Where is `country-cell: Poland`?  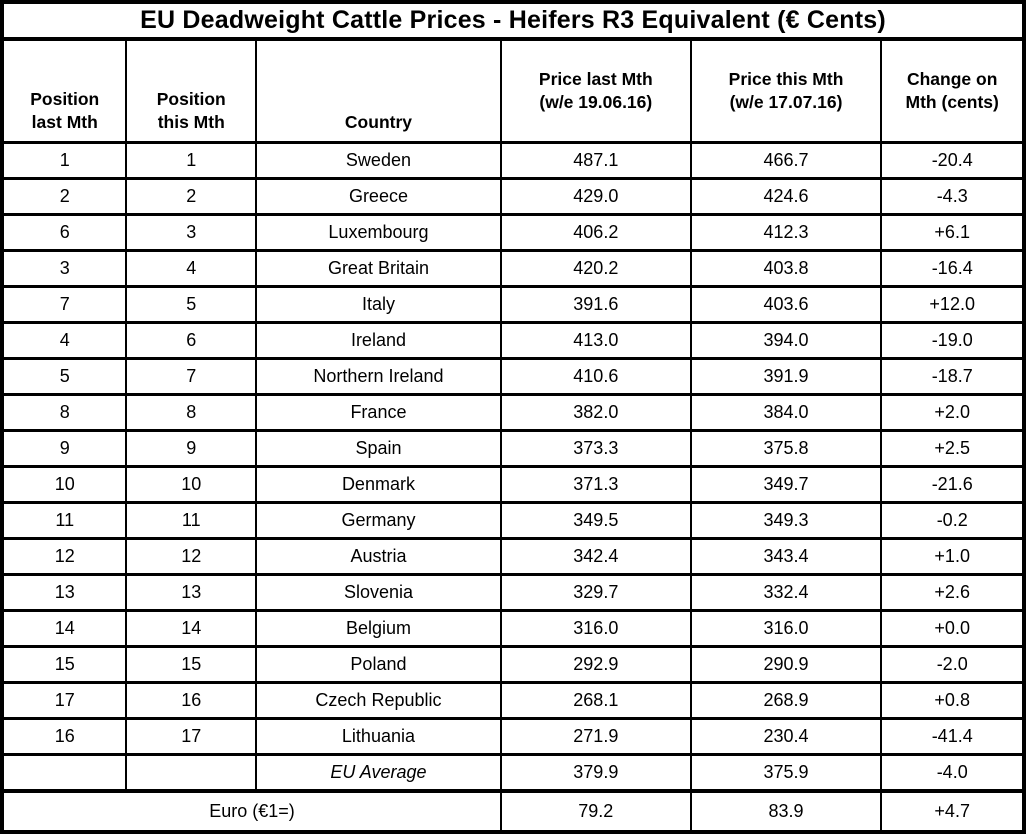
country-cell: Poland is located at coordinates (378, 664).